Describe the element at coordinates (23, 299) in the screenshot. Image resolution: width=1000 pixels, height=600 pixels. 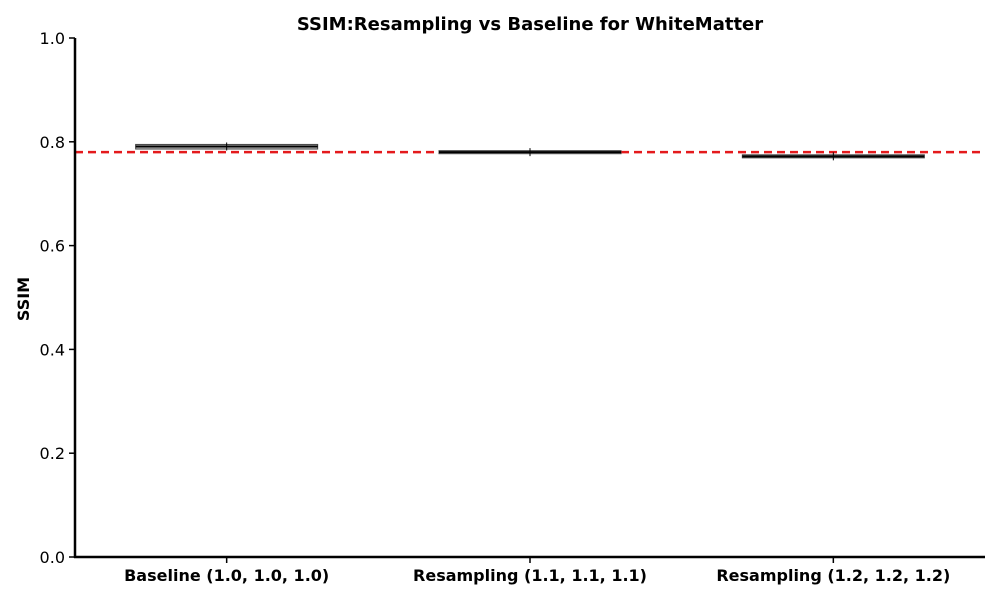
I see `y-axis-label: SSIM` at that location.